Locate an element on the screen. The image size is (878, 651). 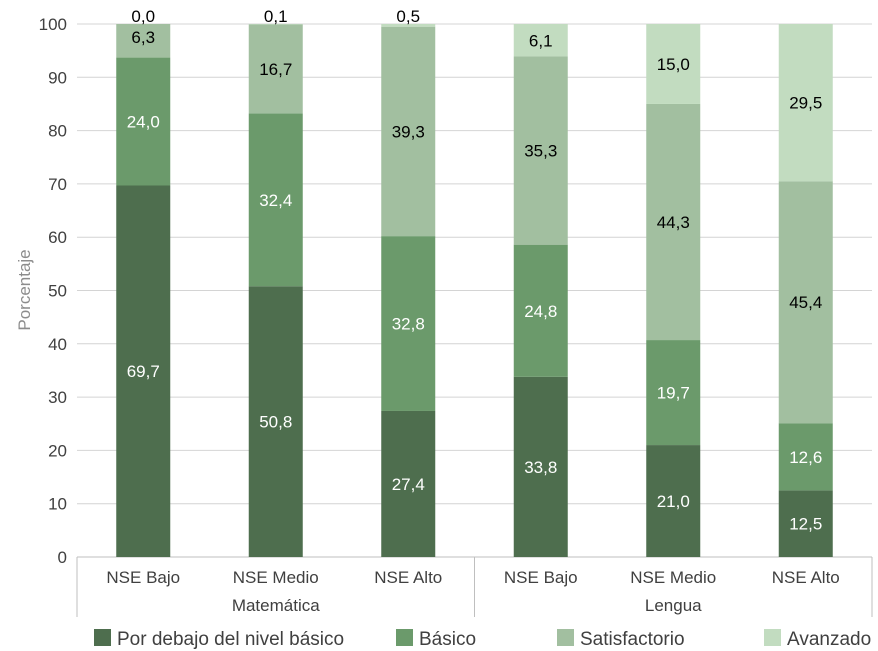
y-tick-label: 50 is located at coordinates (57, 291).